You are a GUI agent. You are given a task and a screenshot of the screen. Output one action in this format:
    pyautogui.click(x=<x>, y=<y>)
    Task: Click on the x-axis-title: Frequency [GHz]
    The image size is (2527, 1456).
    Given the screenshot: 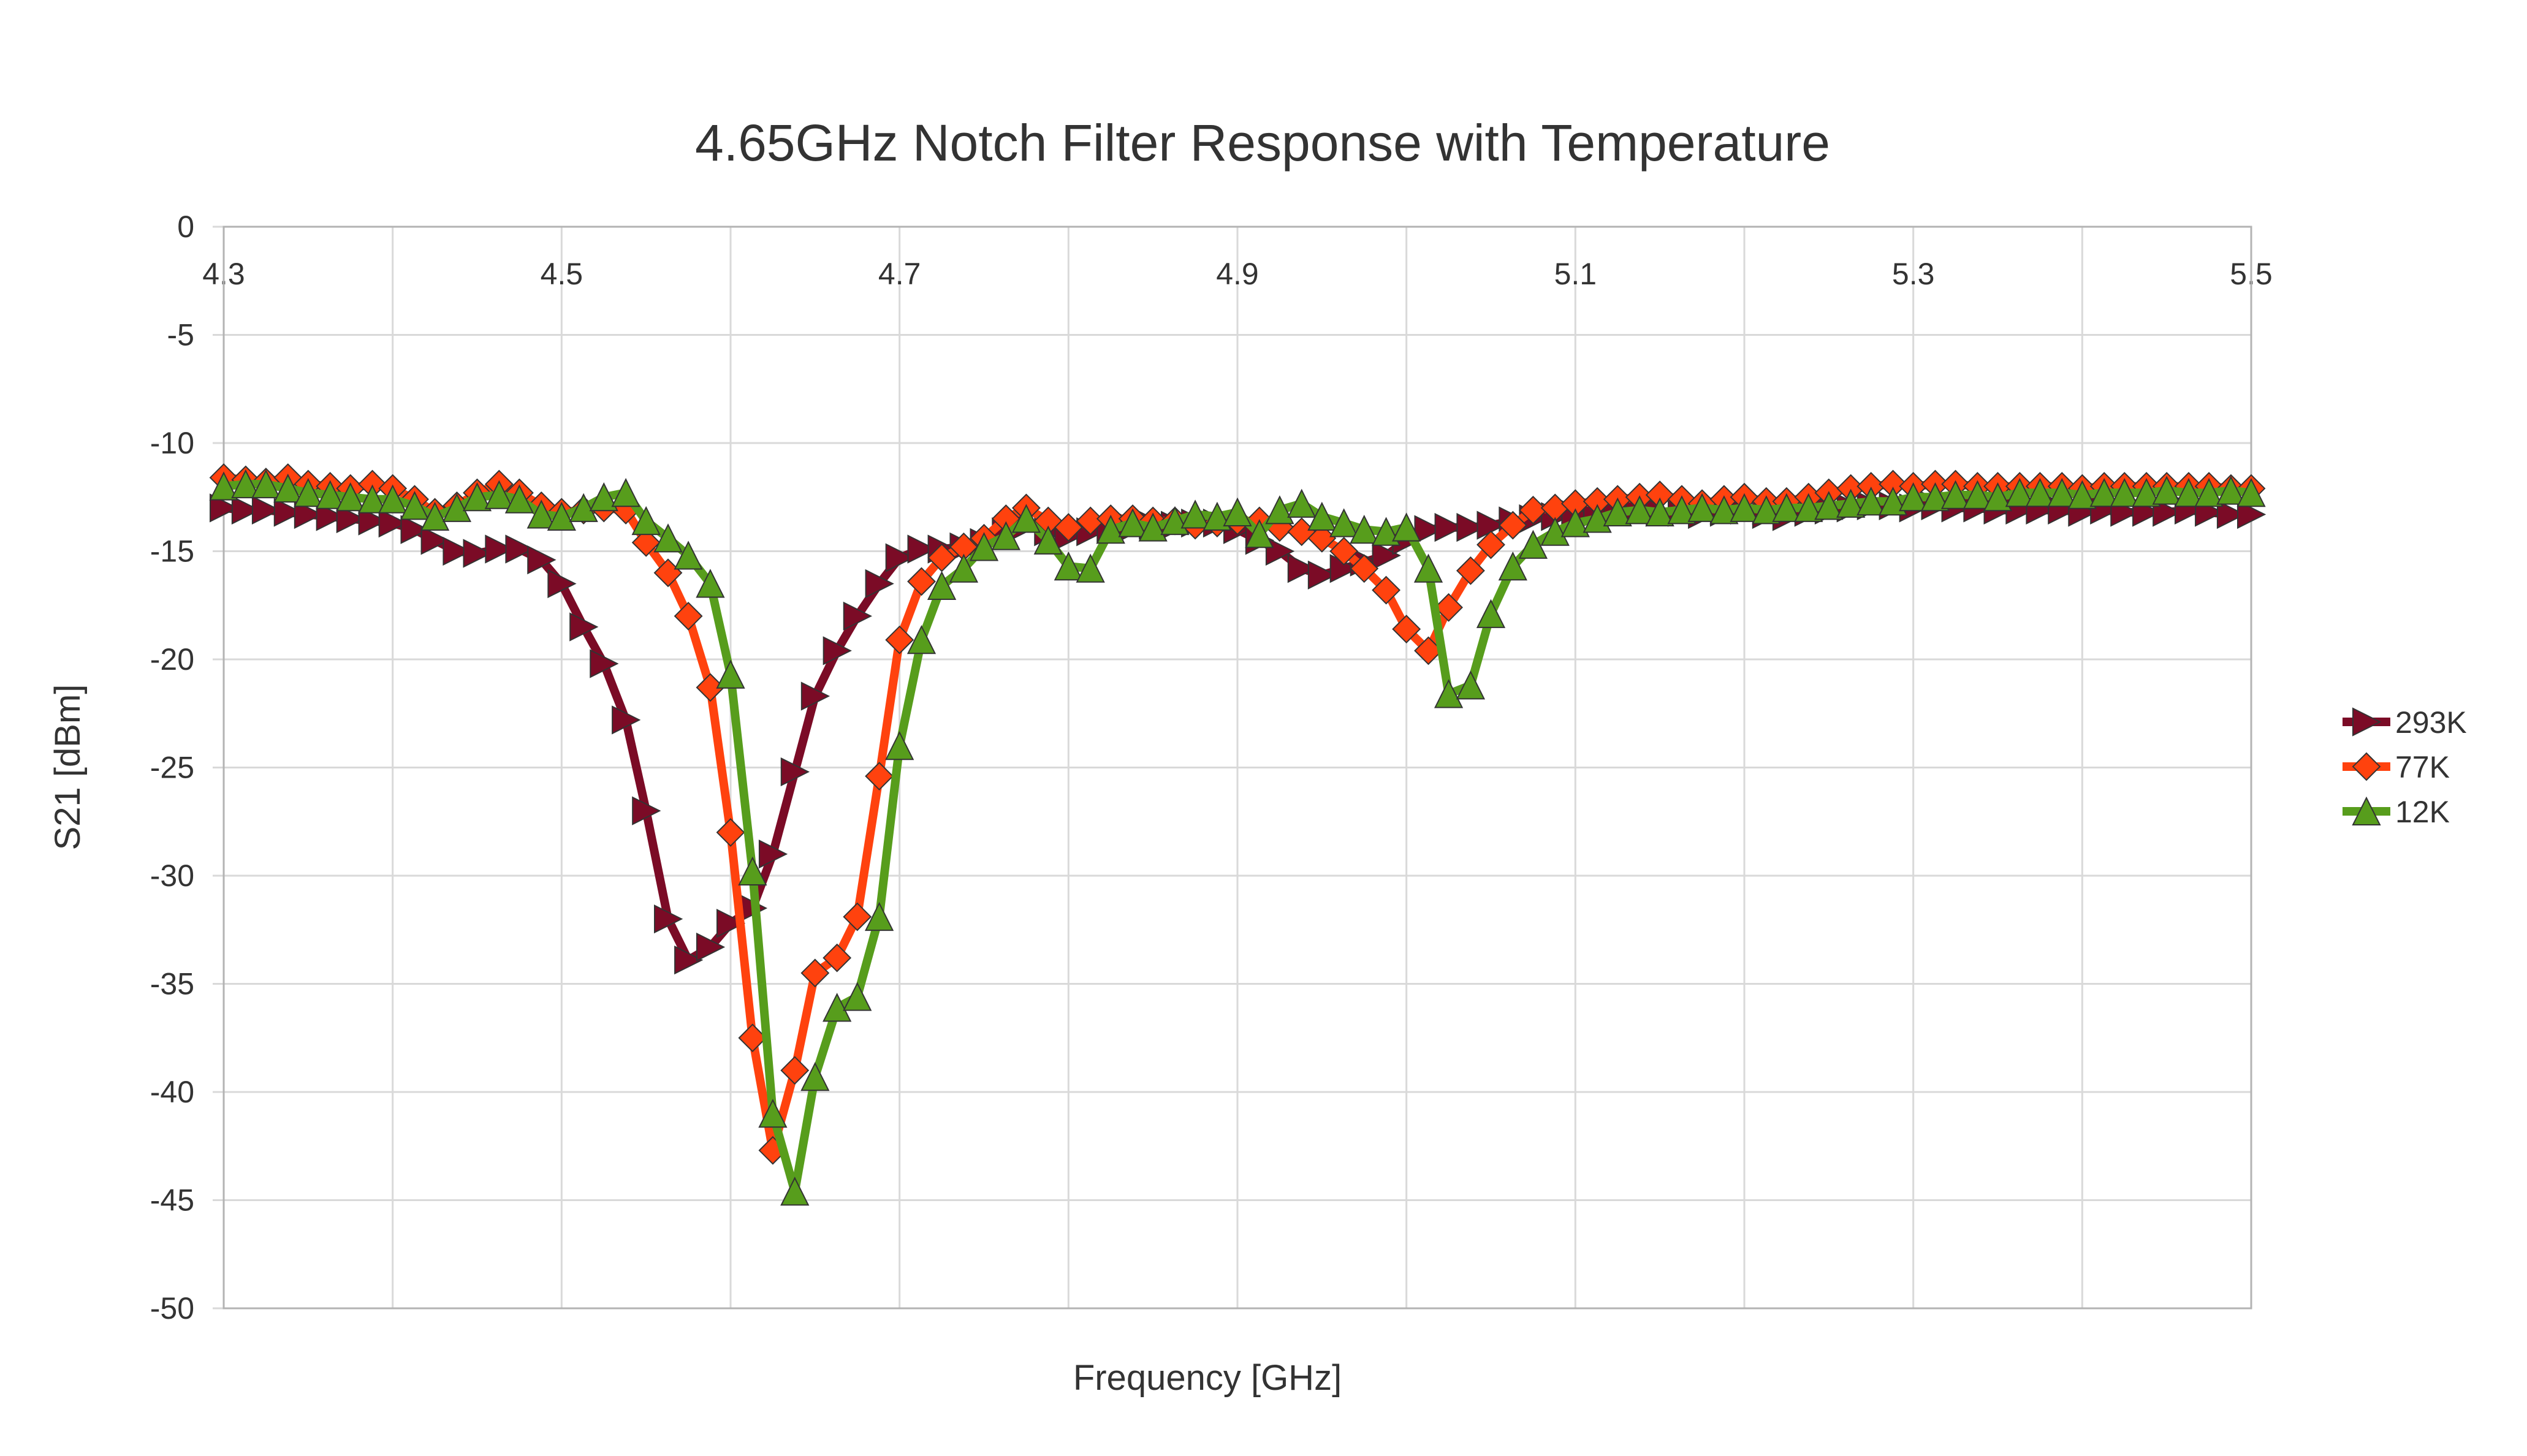 What is the action you would take?
    pyautogui.click(x=1207, y=1378)
    